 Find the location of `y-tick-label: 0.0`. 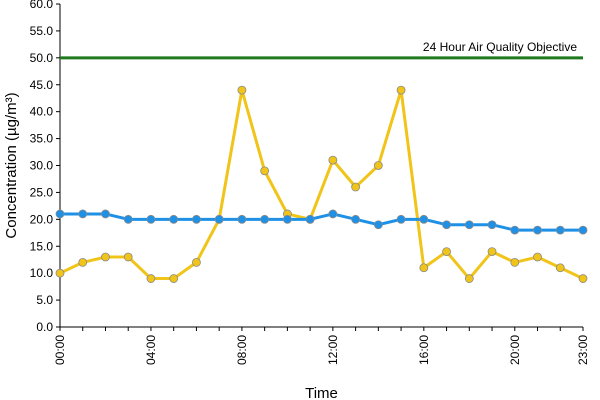

y-tick-label: 0.0 is located at coordinates (44, 327).